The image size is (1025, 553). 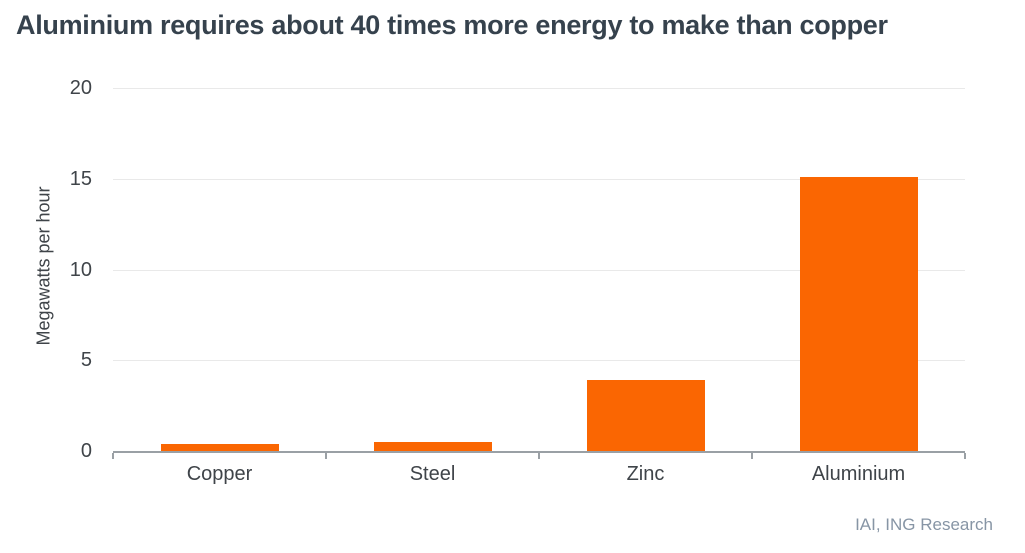 What do you see at coordinates (645, 415) in the screenshot?
I see `bar-zinc` at bounding box center [645, 415].